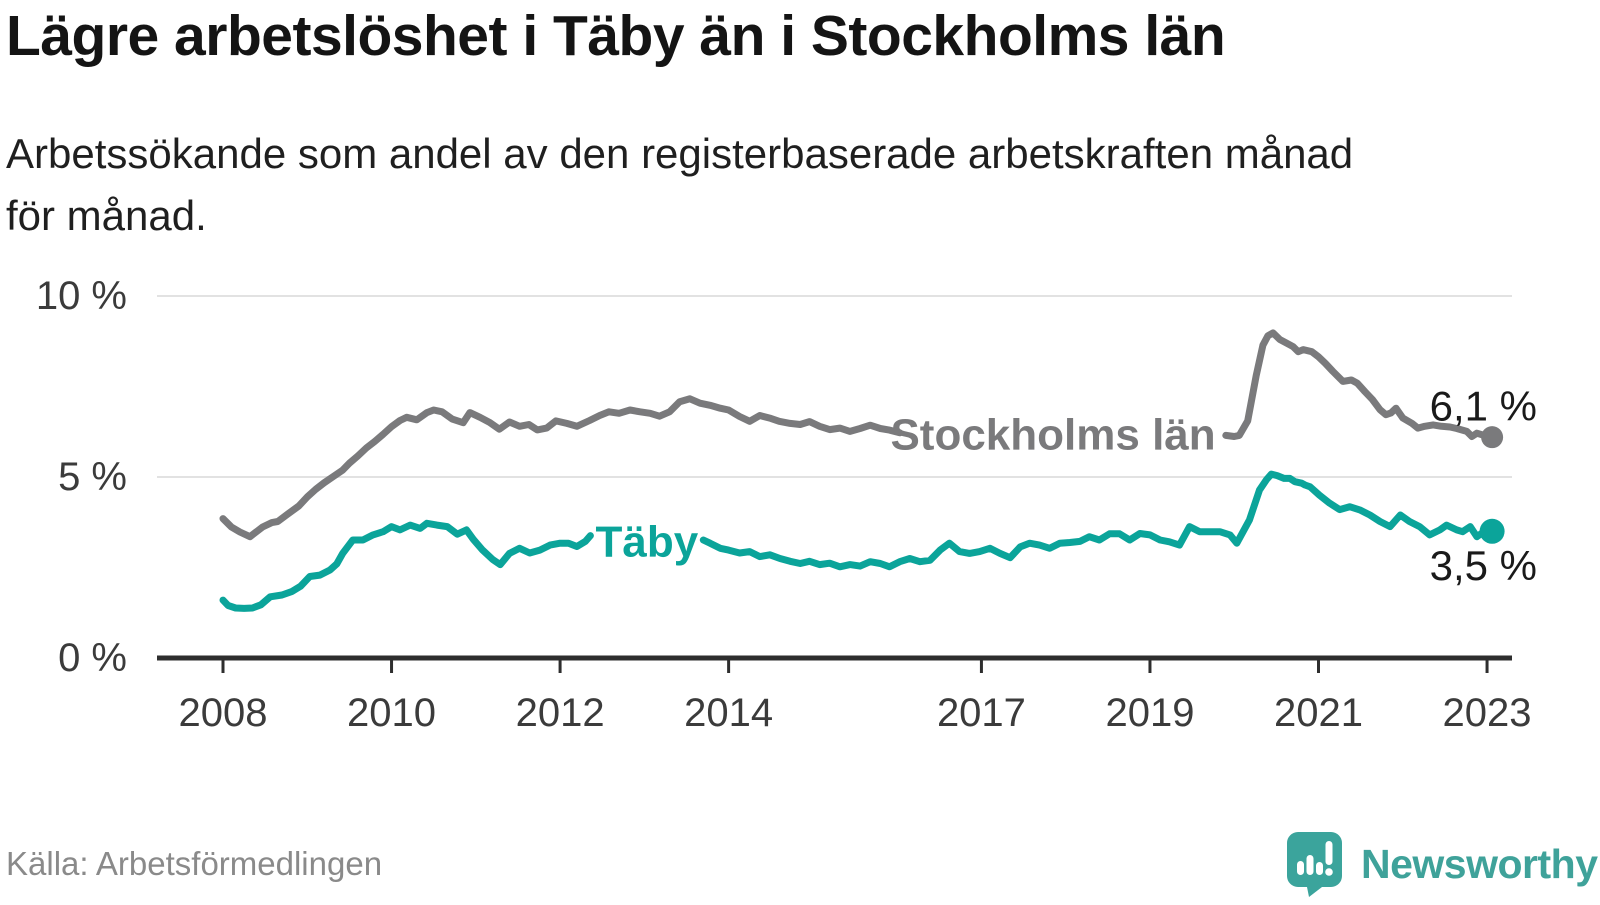  I want to click on logo-exclamation-stroke, so click(1329, 853).